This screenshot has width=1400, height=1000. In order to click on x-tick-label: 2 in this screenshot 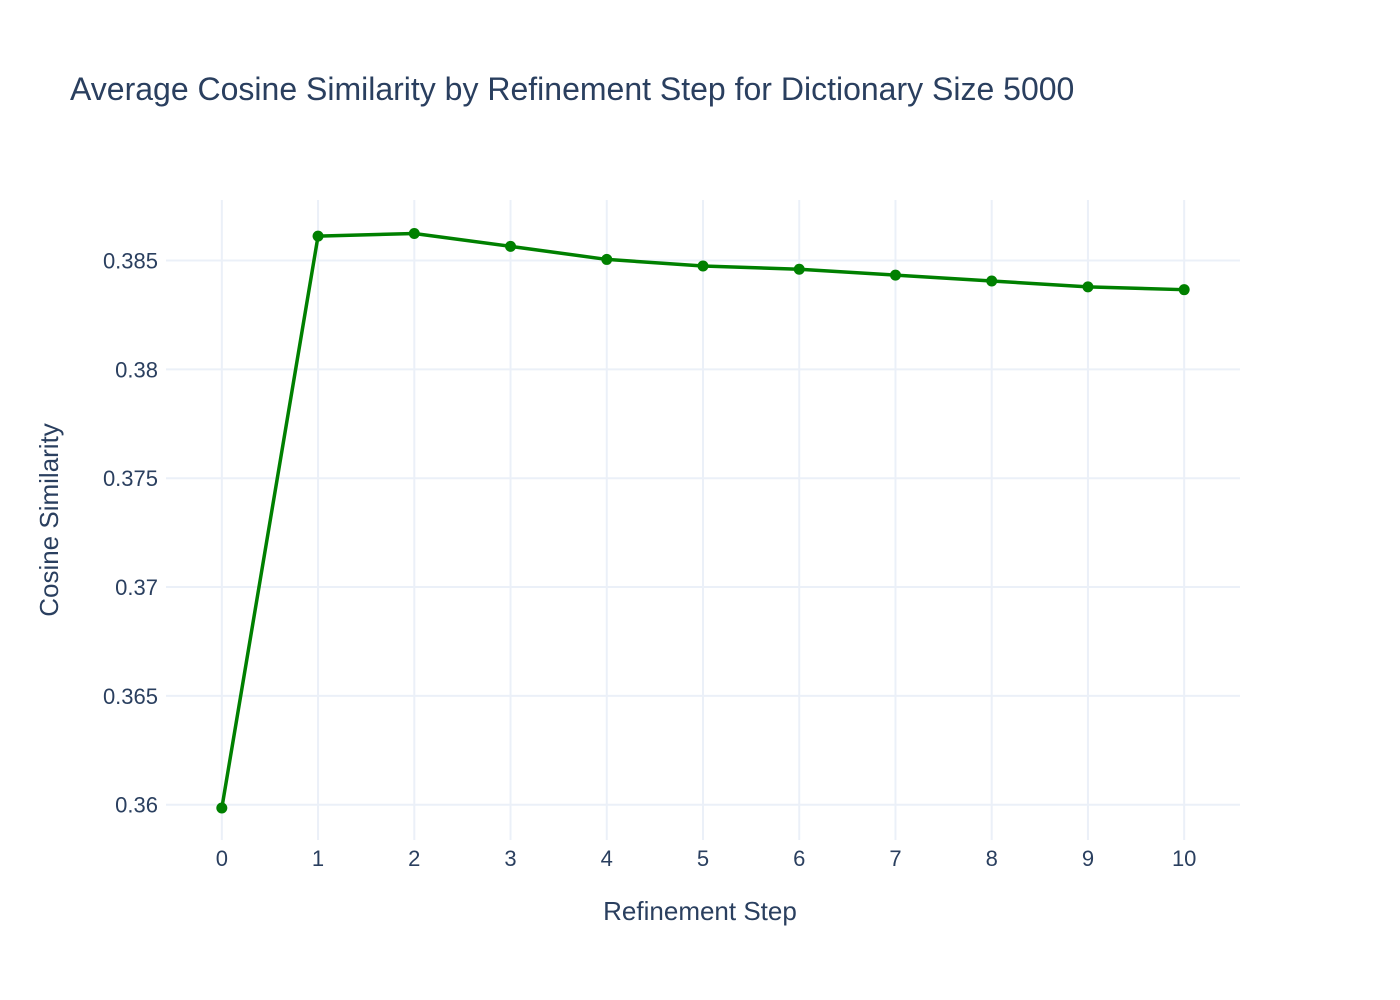, I will do `click(414, 858)`.